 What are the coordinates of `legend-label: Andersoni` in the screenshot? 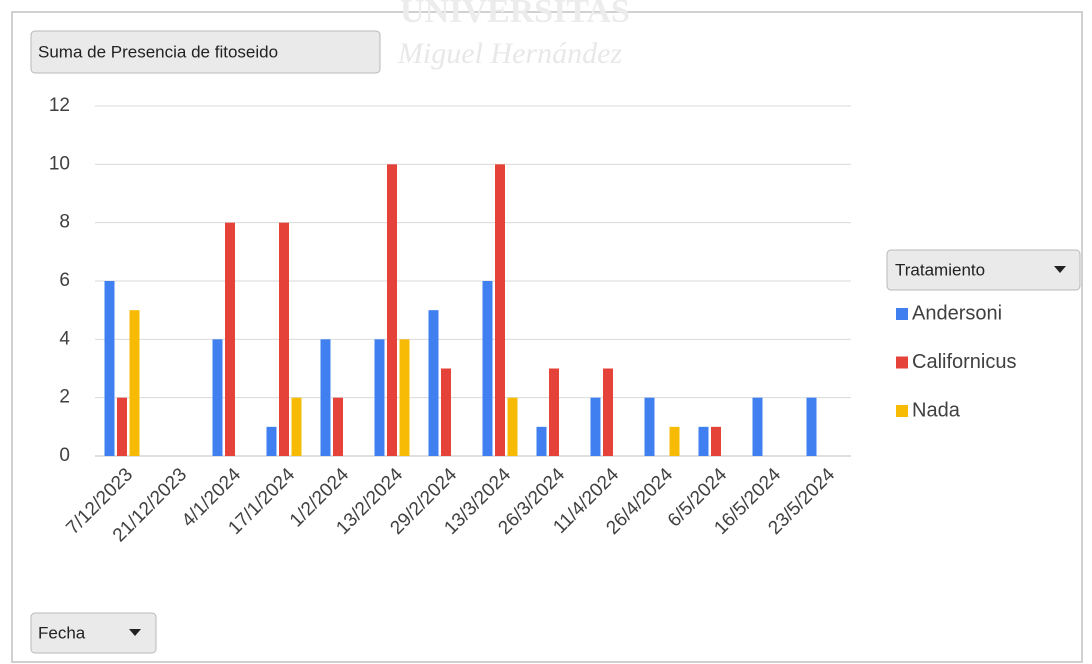 It's located at (957, 313).